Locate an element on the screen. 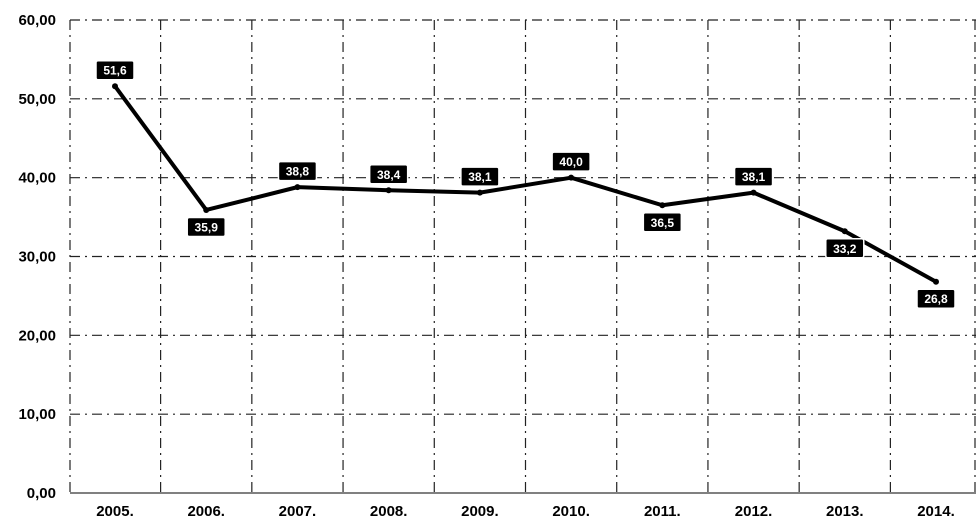 The height and width of the screenshot is (524, 976). data-label: 26,8 is located at coordinates (936, 299).